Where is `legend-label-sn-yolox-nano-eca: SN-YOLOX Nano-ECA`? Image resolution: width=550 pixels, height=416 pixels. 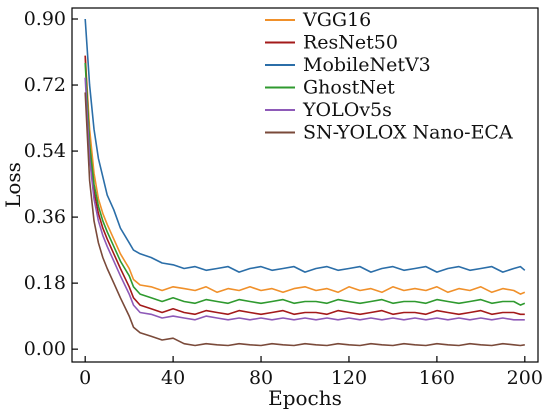 legend-label-sn-yolox-nano-eca: SN-YOLOX Nano-ECA is located at coordinates (408, 133).